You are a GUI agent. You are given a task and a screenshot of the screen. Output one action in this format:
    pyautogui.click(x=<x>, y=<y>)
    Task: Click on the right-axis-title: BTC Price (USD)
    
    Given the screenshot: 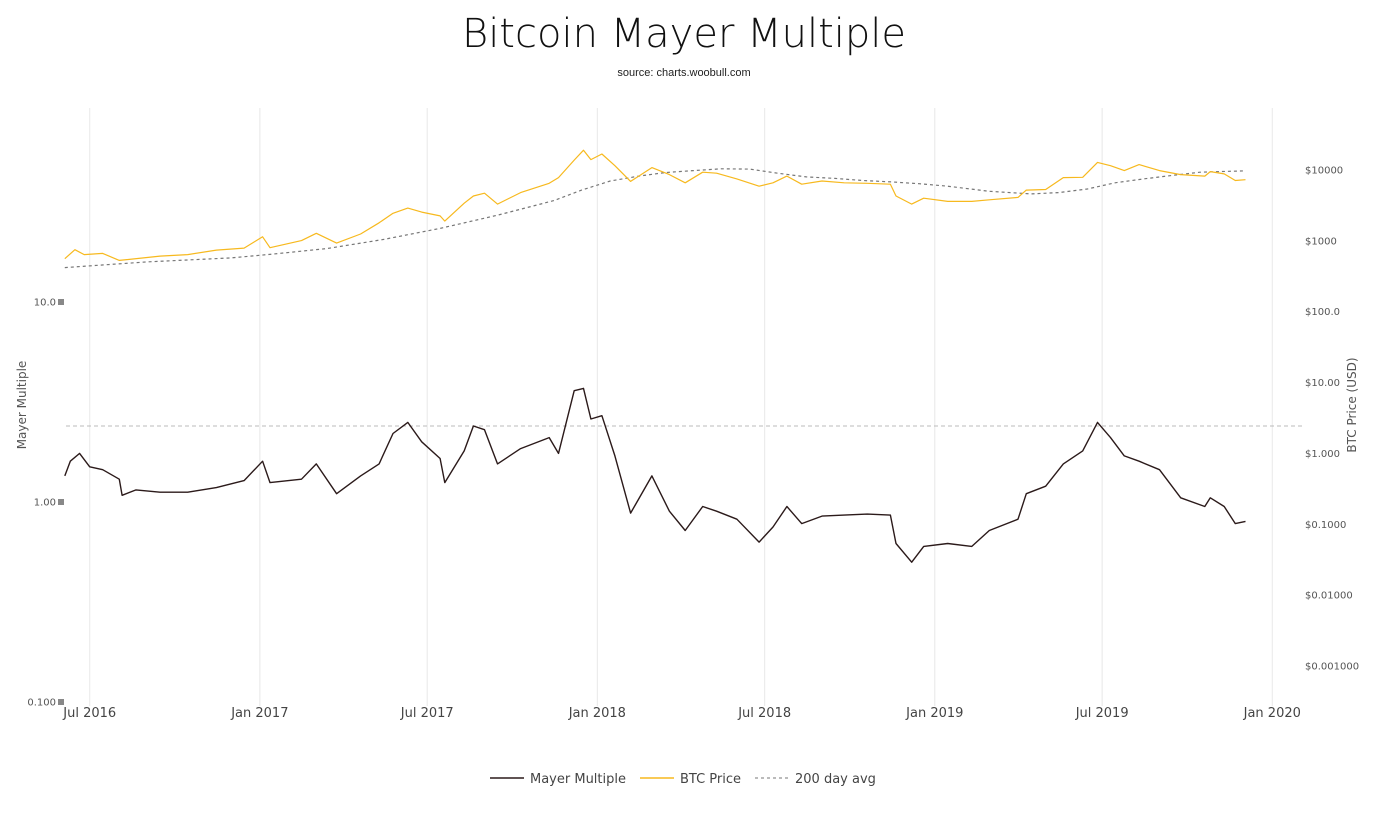 What is the action you would take?
    pyautogui.click(x=1352, y=404)
    